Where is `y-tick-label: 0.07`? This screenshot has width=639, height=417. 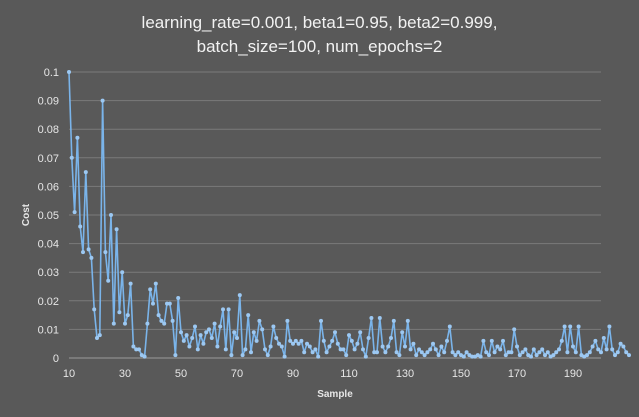
y-tick-label: 0.07 is located at coordinates (48, 159).